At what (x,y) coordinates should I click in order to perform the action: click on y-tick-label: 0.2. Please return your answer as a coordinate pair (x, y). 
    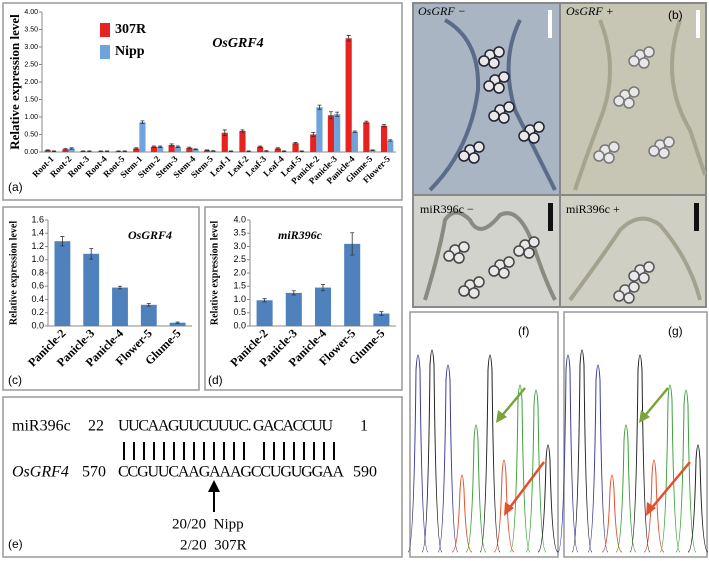
    Looking at the image, I should click on (37, 312).